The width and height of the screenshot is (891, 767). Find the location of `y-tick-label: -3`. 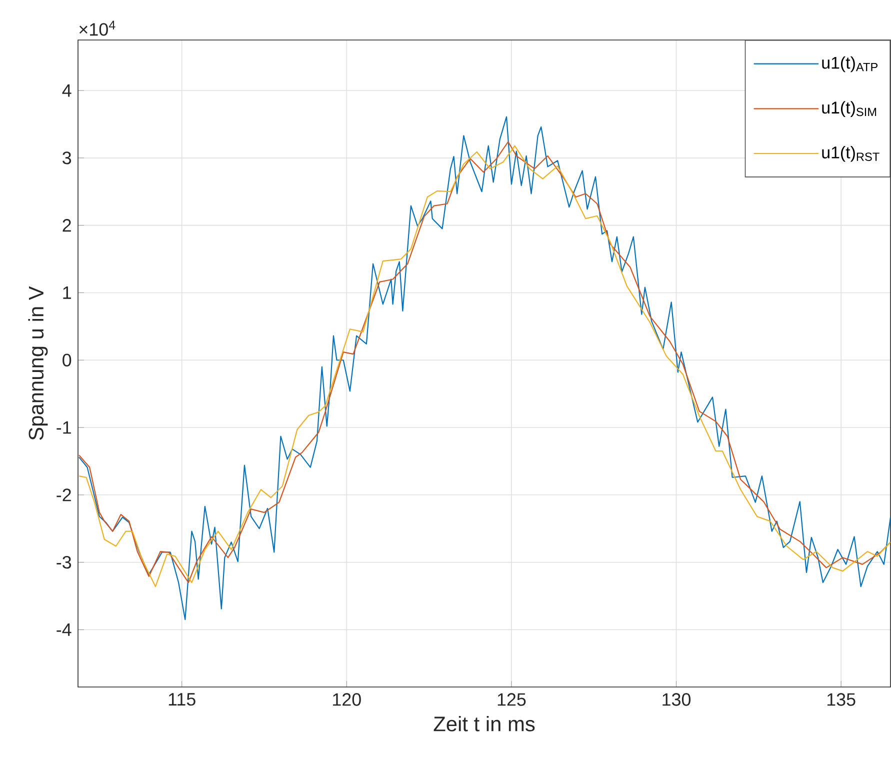

y-tick-label: -3 is located at coordinates (64, 562).